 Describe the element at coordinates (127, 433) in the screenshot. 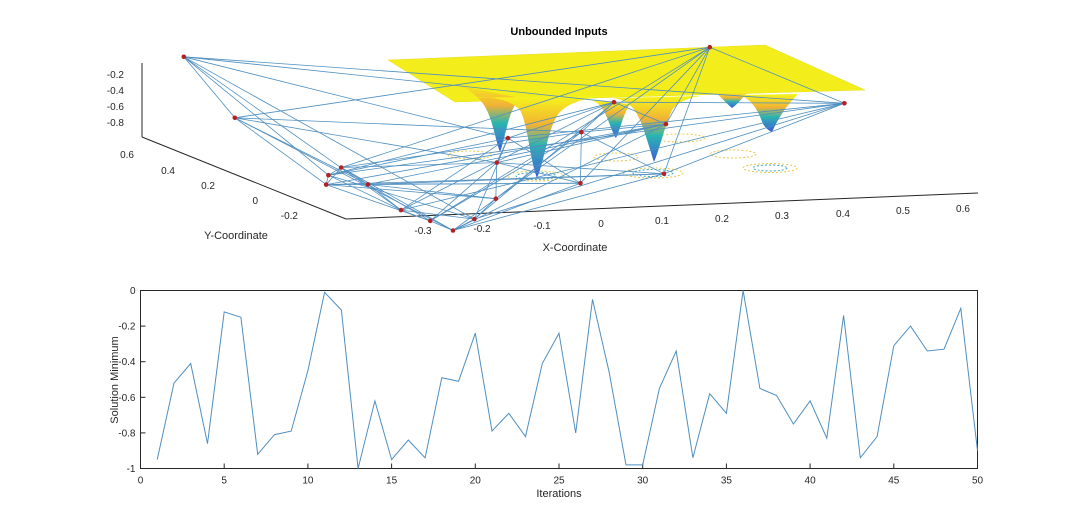

I see `y-tick-label: -0.8` at that location.